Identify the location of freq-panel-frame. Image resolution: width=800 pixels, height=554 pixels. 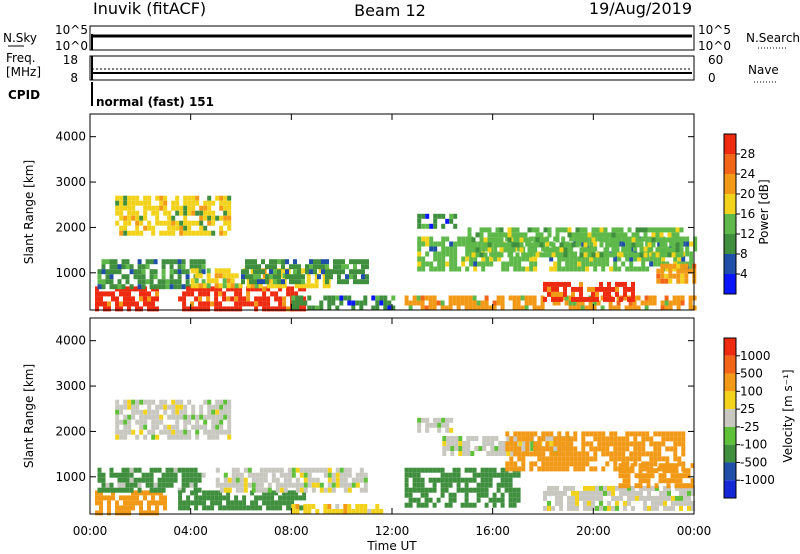
(392, 68).